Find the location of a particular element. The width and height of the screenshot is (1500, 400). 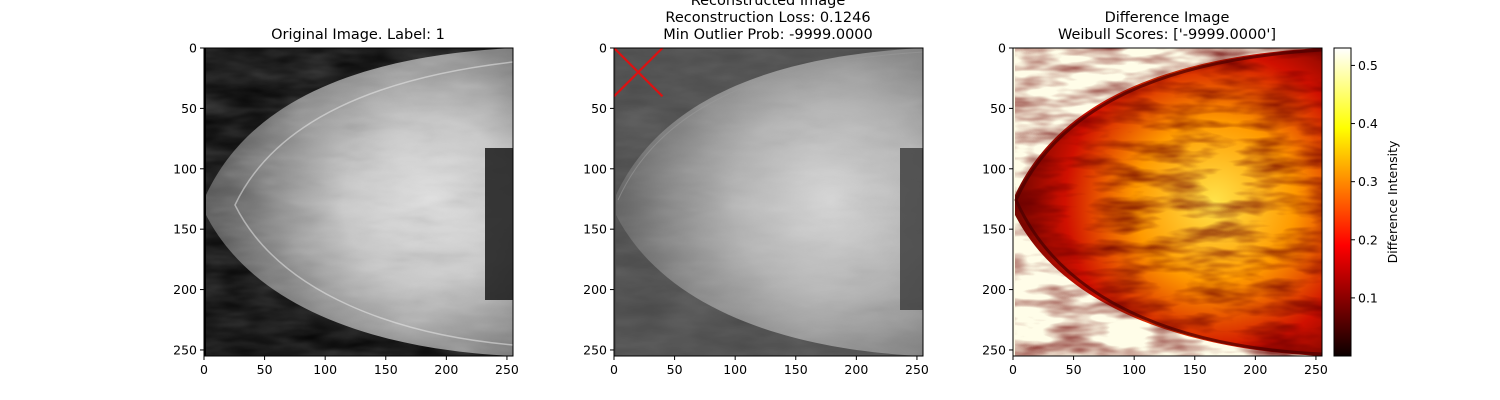

colorbar-tick-label: 0.5 is located at coordinates (1368, 65).